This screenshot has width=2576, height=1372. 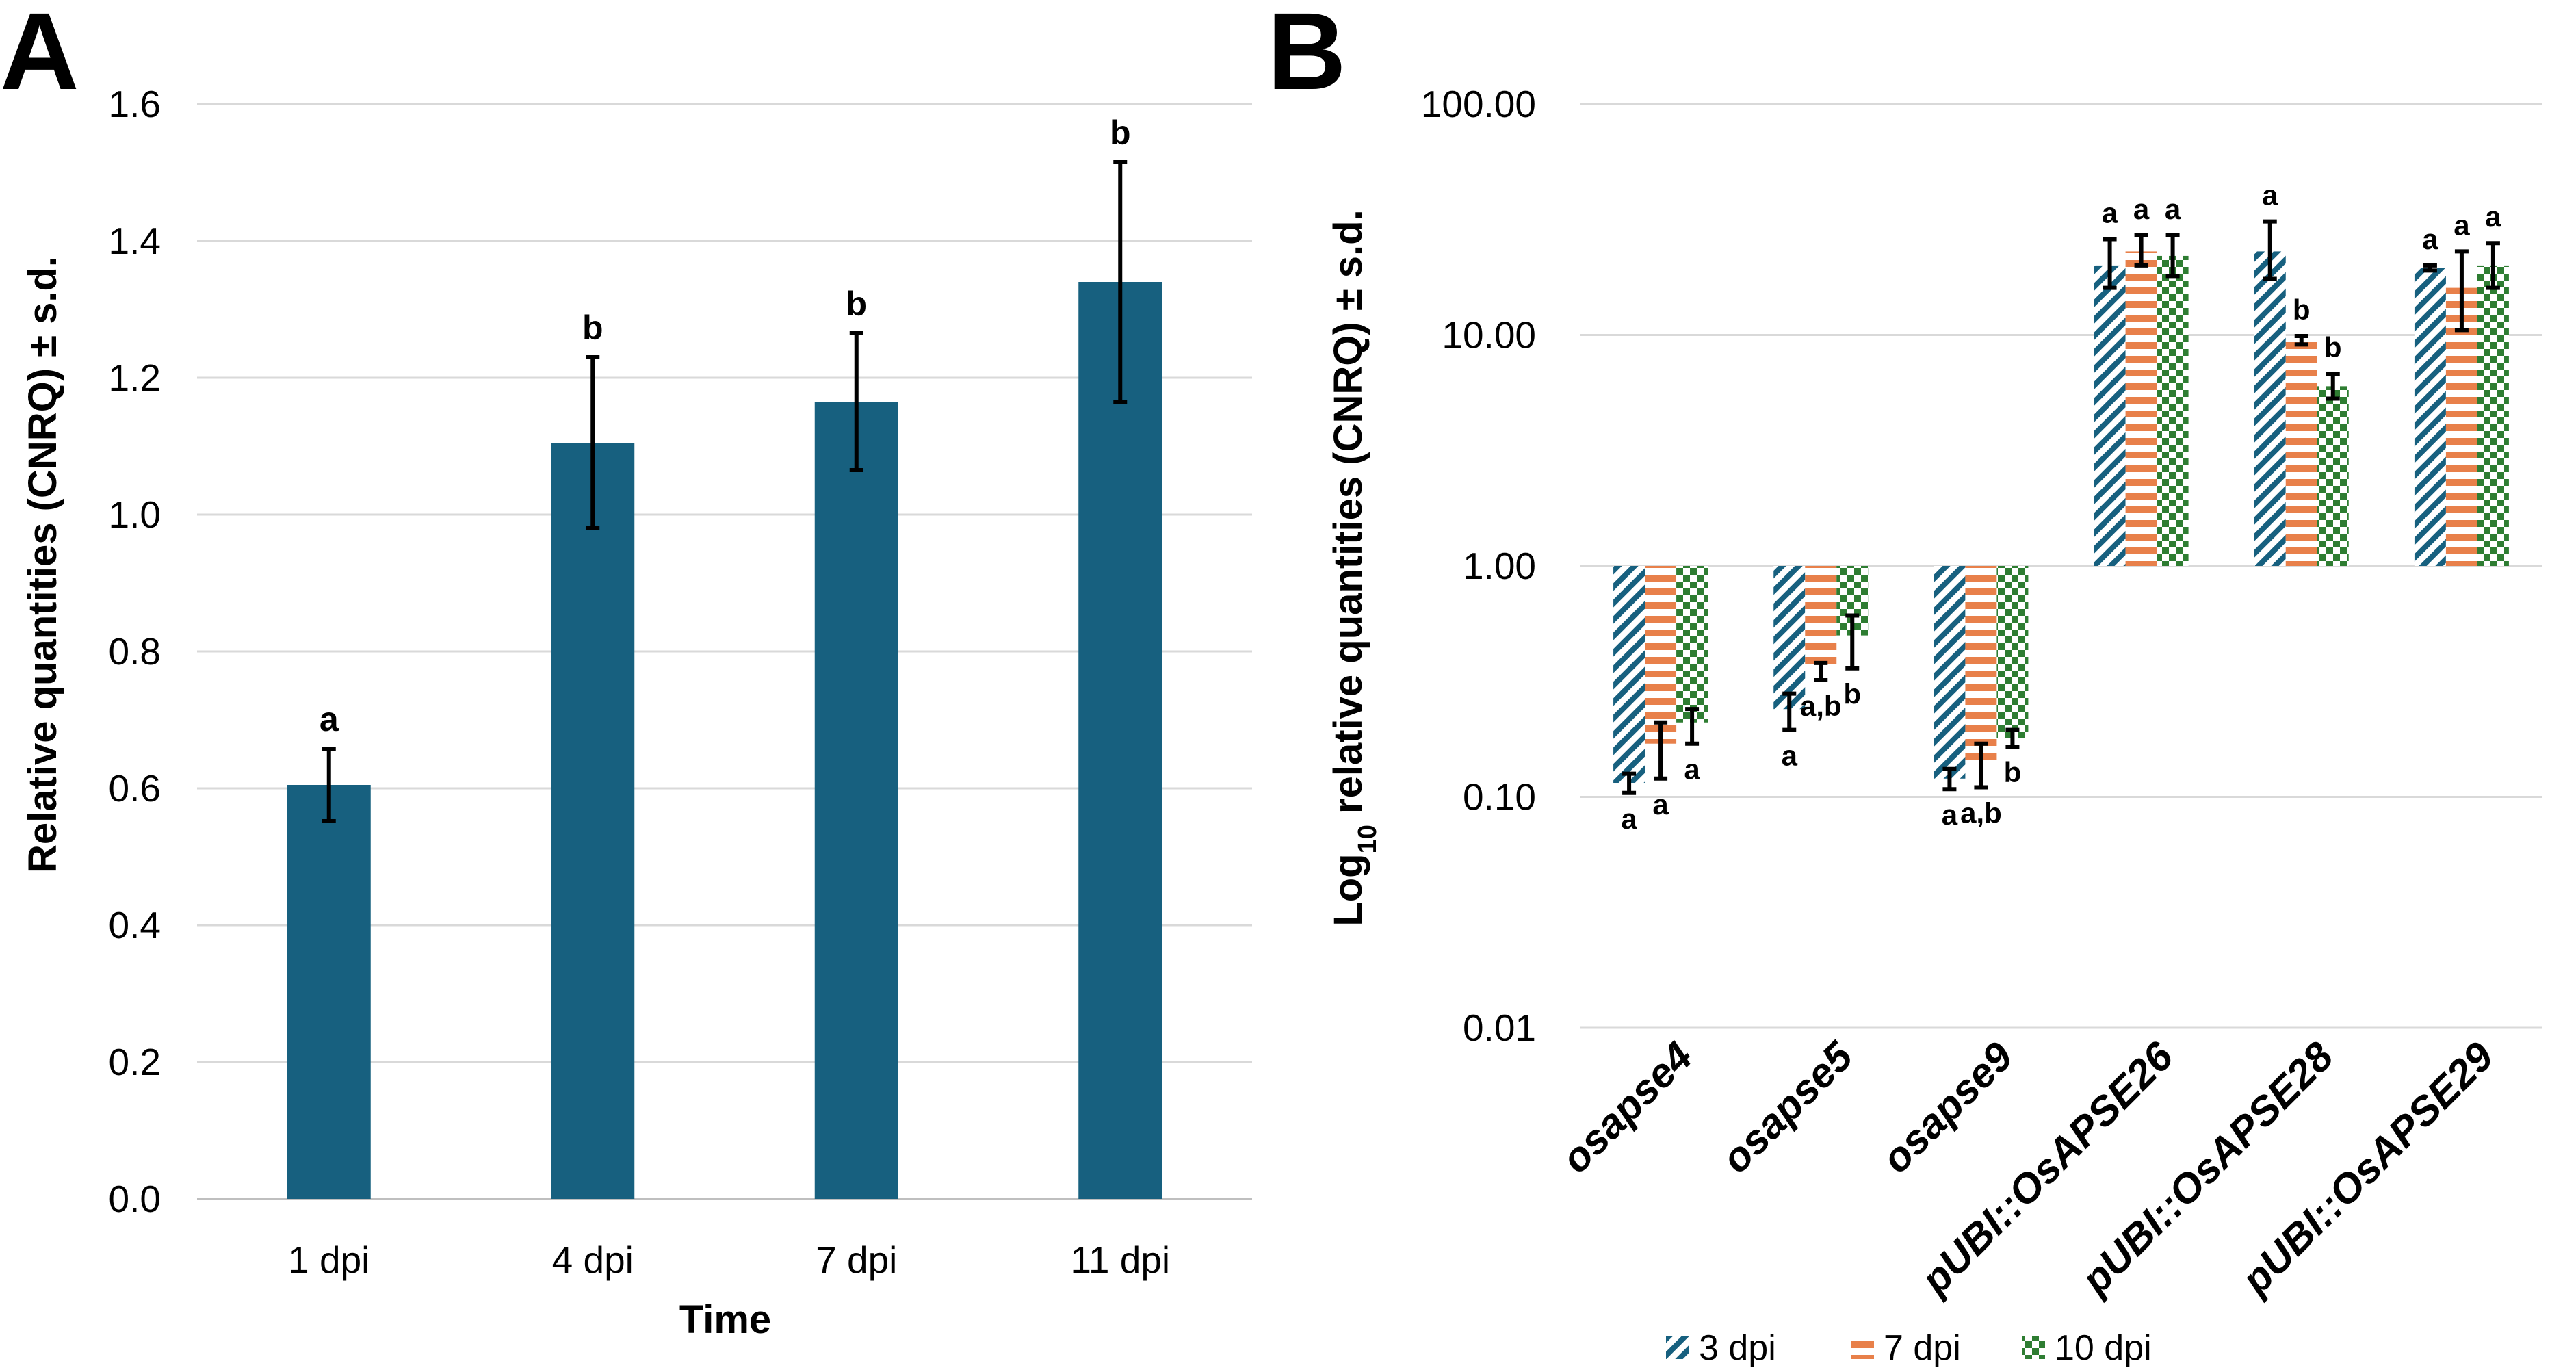 What do you see at coordinates (2302, 310) in the screenshot?
I see `significance-label-pubi-osapse28-7-dpi: b` at bounding box center [2302, 310].